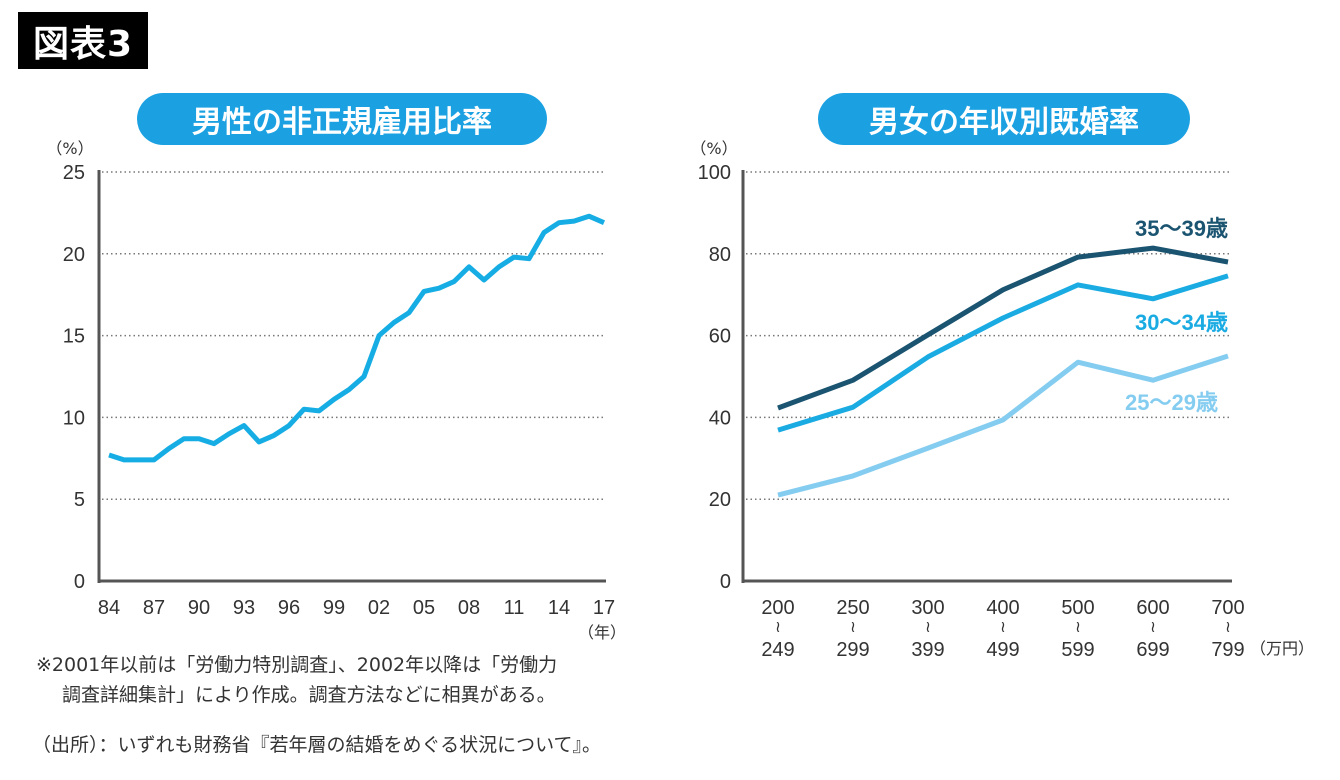 The image size is (1340, 780). What do you see at coordinates (74, 337) in the screenshot?
I see `y-tick-label: 15` at bounding box center [74, 337].